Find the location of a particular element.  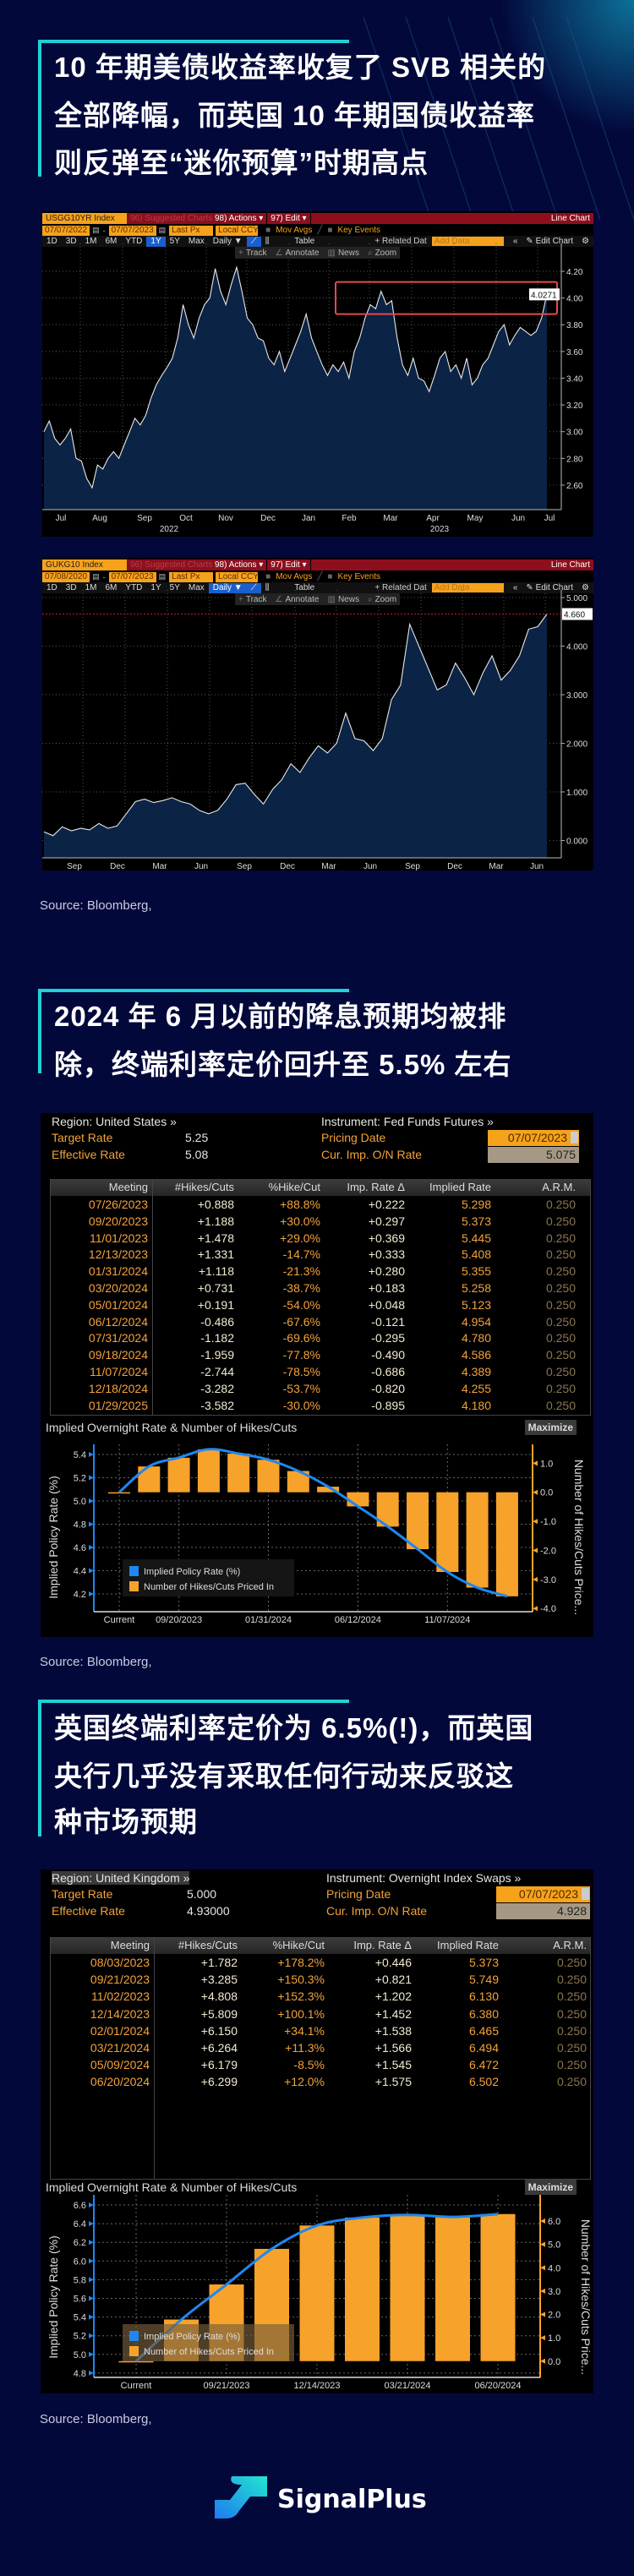

table-row: 12/18/2024 -3.282 -53.7% -0.820 4.255 0.250 is located at coordinates (320, 1388).